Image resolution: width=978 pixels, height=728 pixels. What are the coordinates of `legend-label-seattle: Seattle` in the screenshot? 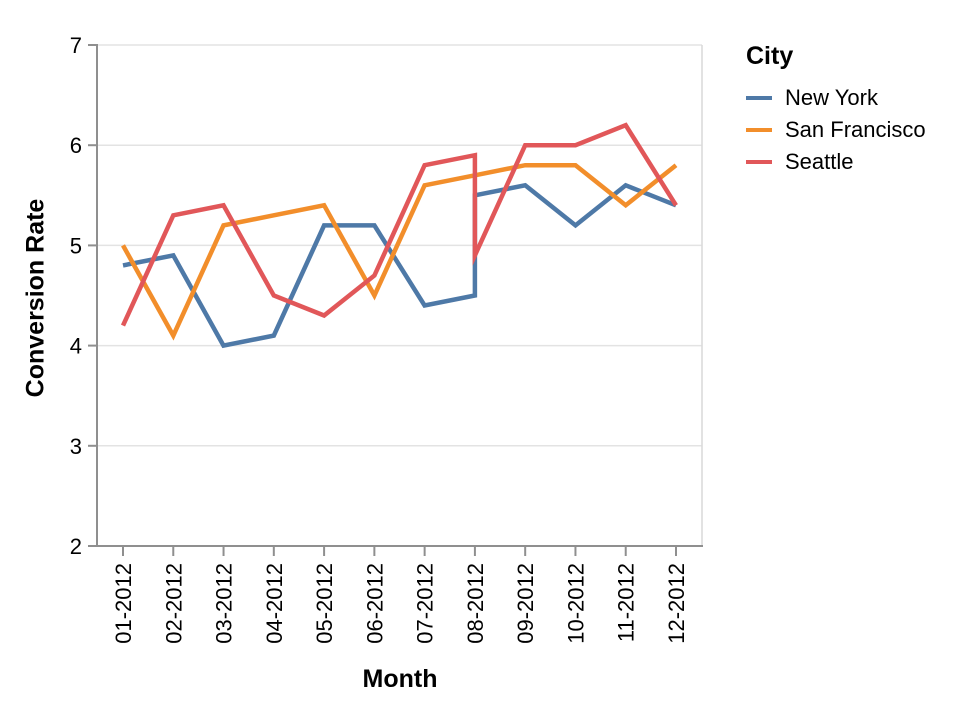 It's located at (819, 161).